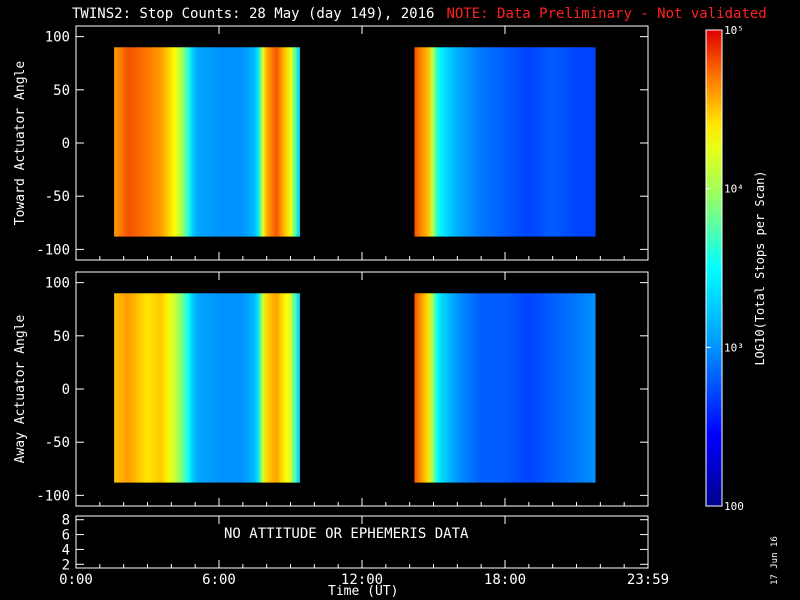 Image resolution: width=800 pixels, height=600 pixels. I want to click on colorbar-tick-label: 10³, so click(734, 347).